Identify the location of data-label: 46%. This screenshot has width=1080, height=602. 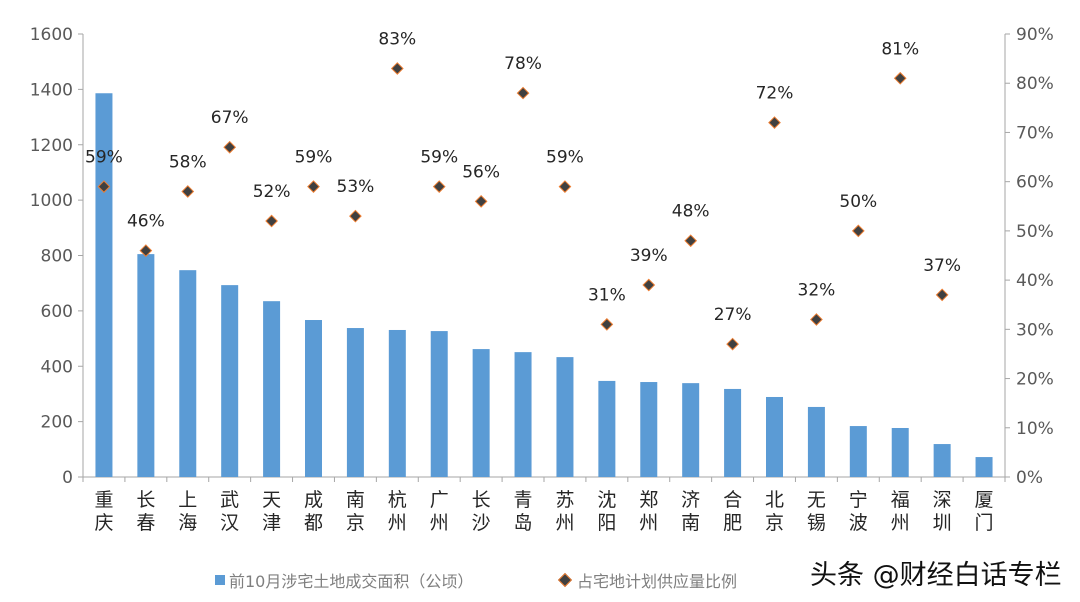
(146, 222).